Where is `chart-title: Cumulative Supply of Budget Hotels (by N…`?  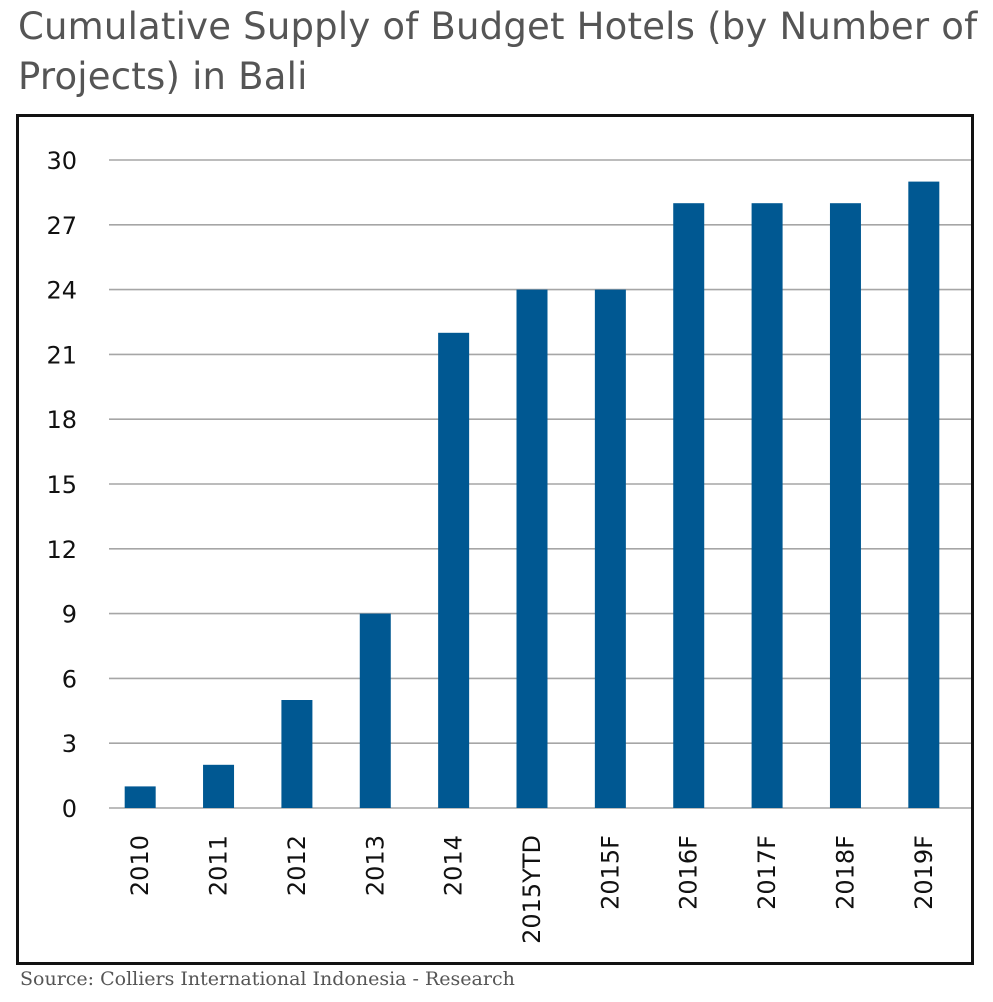
chart-title: Cumulative Supply of Budget Hotels (by N… is located at coordinates (498, 51).